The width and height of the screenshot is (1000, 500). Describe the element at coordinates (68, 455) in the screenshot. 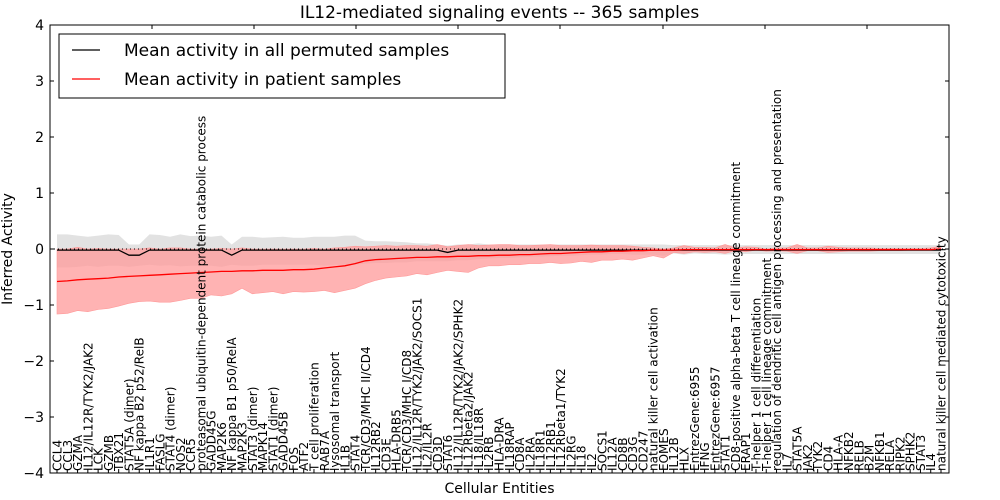

I see `x-tick-label: CCL3` at that location.